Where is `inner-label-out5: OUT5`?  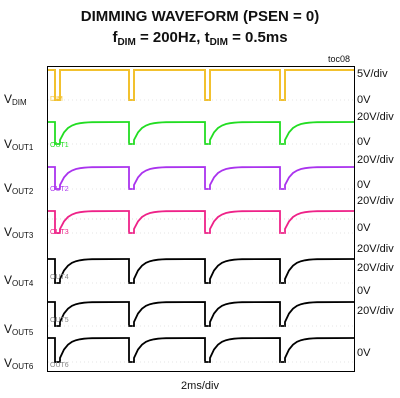 inner-label-out5: OUT5 is located at coordinates (59, 320).